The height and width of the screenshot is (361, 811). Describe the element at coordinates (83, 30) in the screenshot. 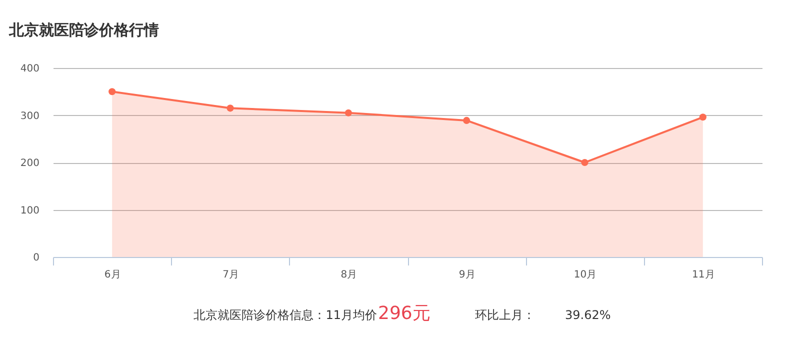

I see `chart-title: 北京就医陪诊价格行情` at that location.